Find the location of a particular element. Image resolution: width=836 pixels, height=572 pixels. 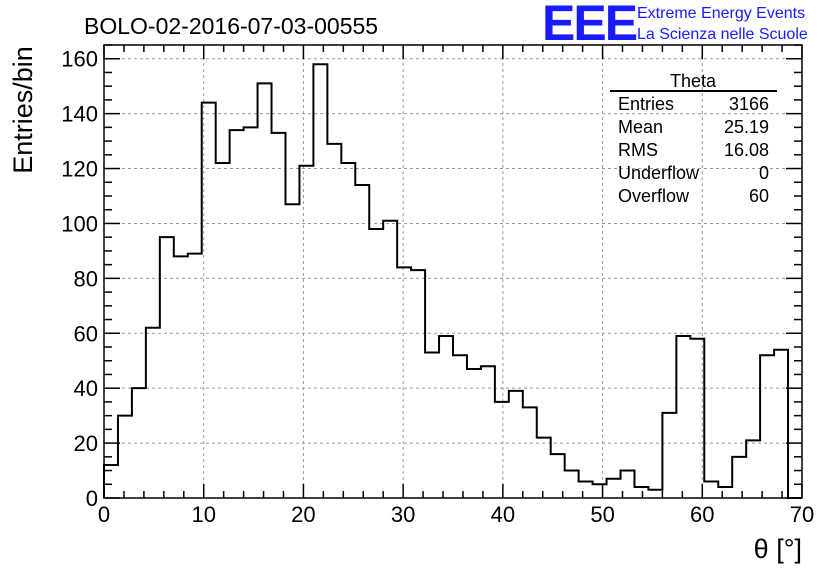

logo-line2: La Scienza nelle Scuole is located at coordinates (722, 34).